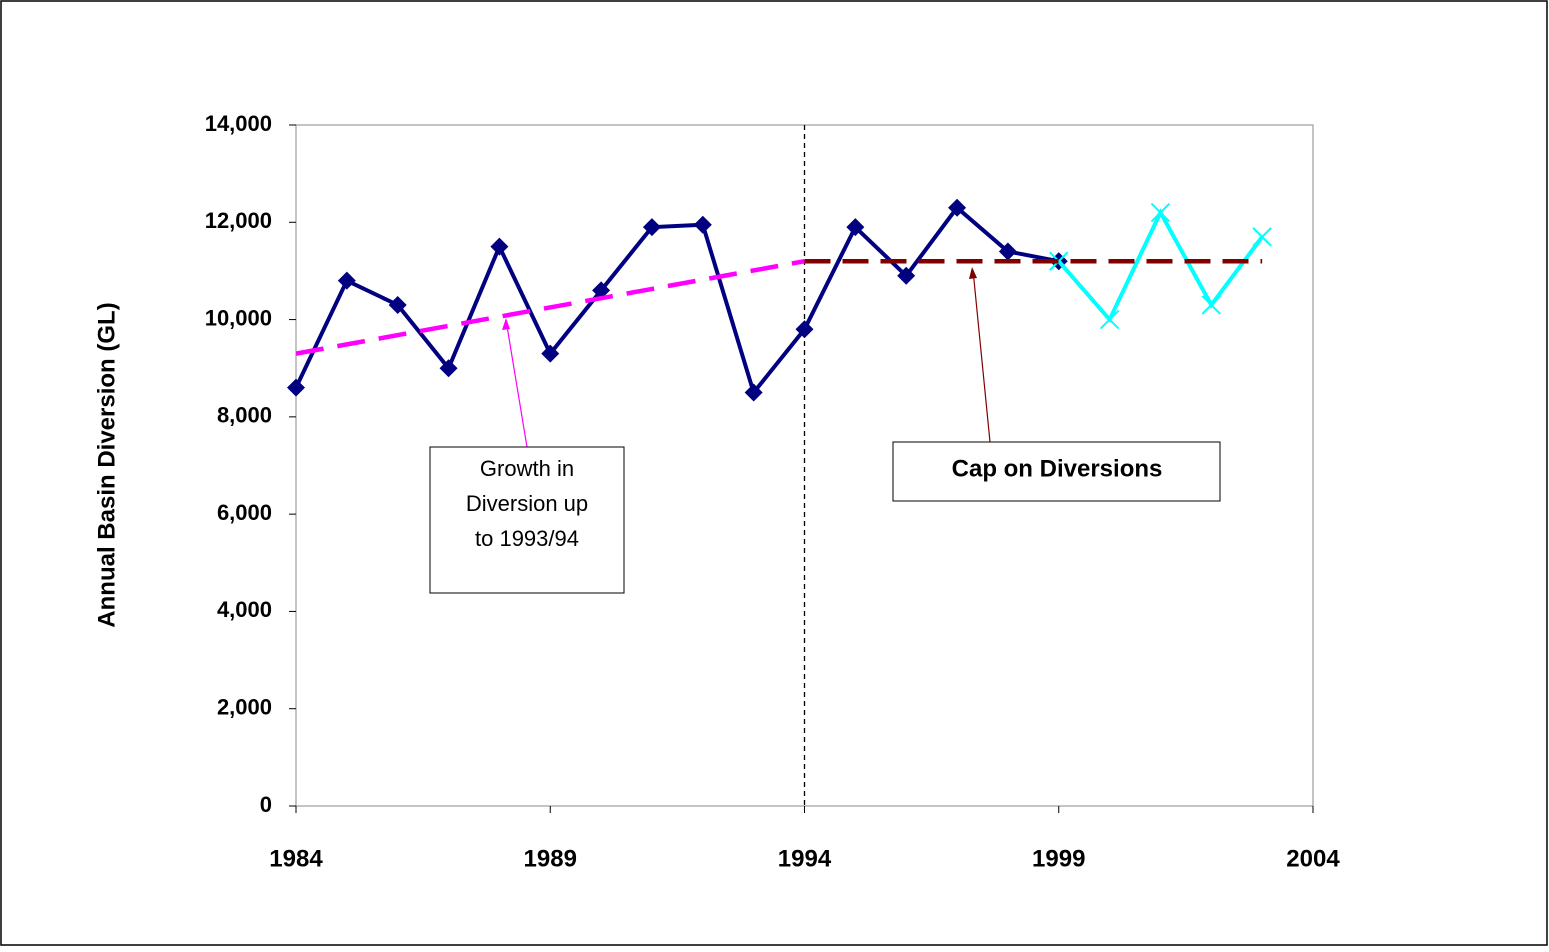 The width and height of the screenshot is (1549, 952). What do you see at coordinates (527, 538) in the screenshot?
I see `annotation-text: to 1993/94` at bounding box center [527, 538].